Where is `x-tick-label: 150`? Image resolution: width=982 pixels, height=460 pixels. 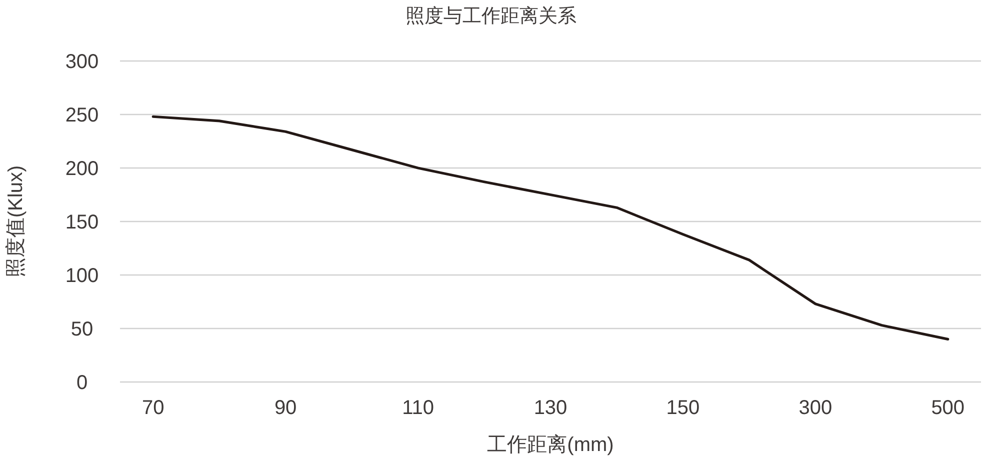 x-tick-label: 150 is located at coordinates (683, 408).